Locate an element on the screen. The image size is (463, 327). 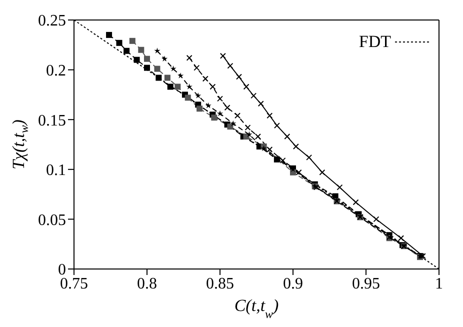
y-tick-label: 0.2 is located at coordinates (56, 71).